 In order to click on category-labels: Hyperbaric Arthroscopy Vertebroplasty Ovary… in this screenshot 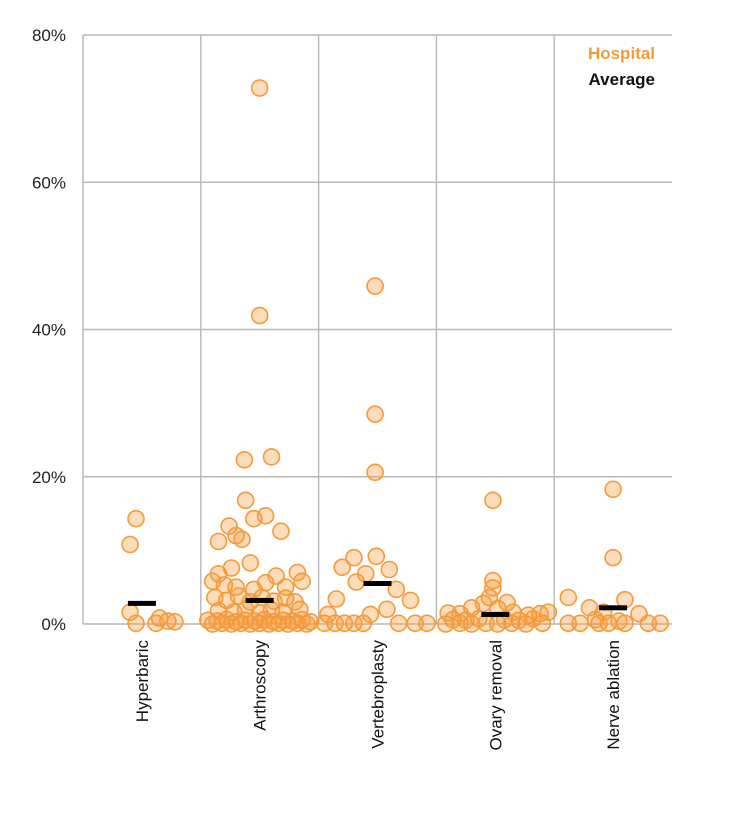, I will do `click(378, 695)`.